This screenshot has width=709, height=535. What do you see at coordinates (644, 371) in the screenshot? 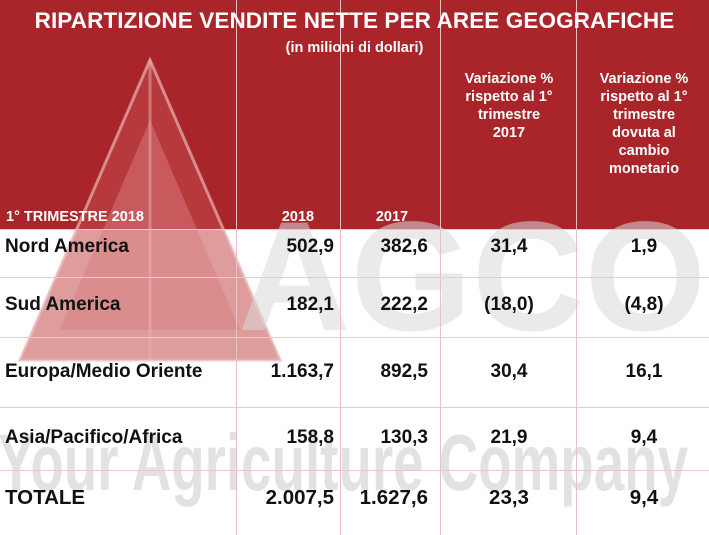
I see `currency-variation-cell: 16,1` at bounding box center [644, 371].